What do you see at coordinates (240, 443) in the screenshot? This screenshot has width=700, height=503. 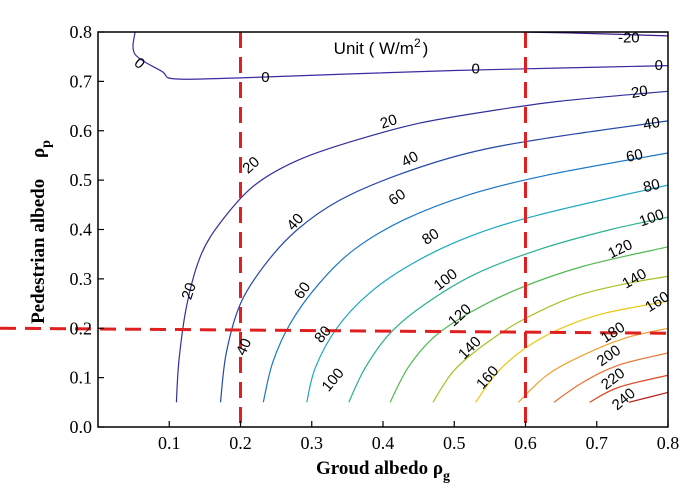 I see `x-tick-label: 0.2` at bounding box center [240, 443].